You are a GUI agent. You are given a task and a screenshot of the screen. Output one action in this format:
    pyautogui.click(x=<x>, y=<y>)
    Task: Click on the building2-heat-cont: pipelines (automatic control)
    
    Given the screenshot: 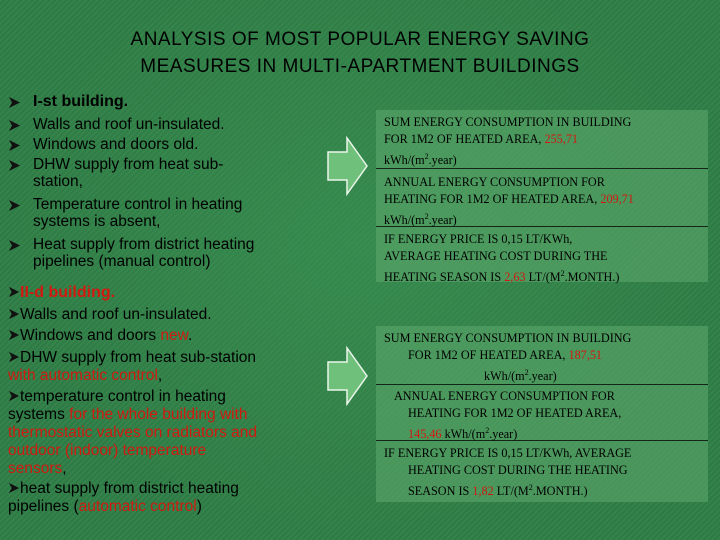 What is the action you would take?
    pyautogui.click(x=105, y=507)
    